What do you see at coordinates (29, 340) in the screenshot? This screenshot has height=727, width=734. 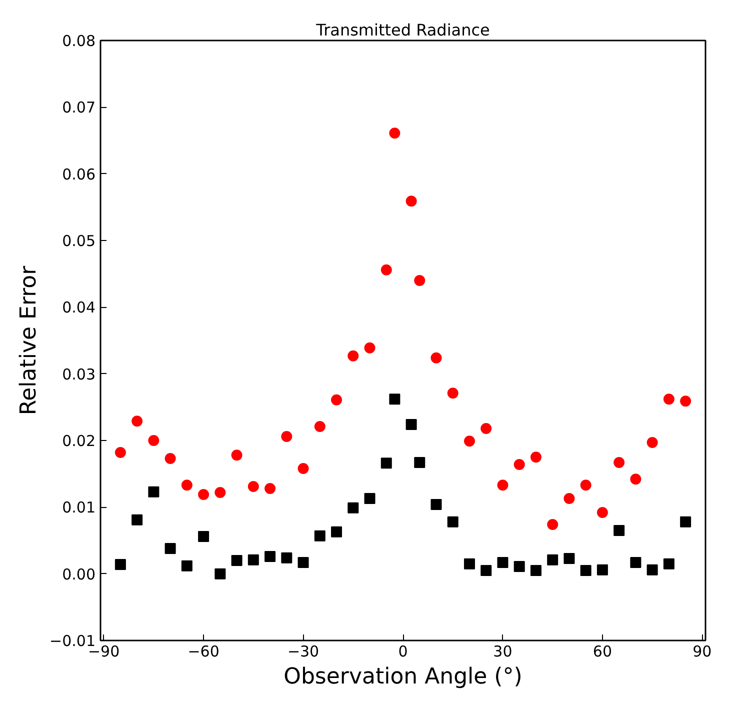 I see `y-axis-title: Relative Error` at bounding box center [29, 340].